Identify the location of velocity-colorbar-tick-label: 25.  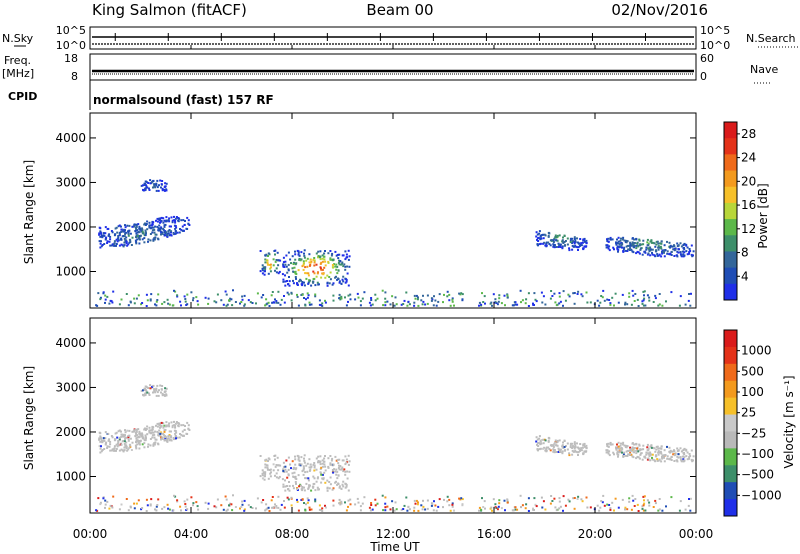
(748, 413).